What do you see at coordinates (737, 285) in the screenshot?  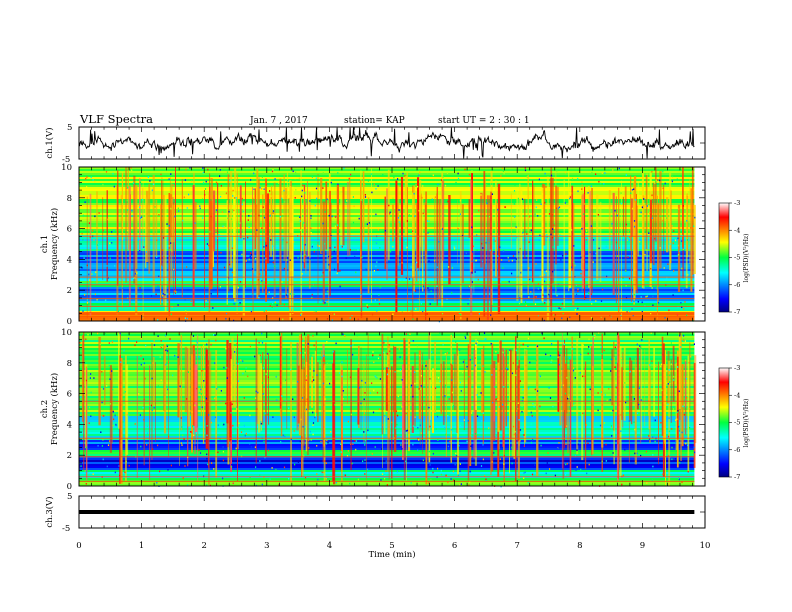 I see `colorbar-tick-label: -6` at bounding box center [737, 285].